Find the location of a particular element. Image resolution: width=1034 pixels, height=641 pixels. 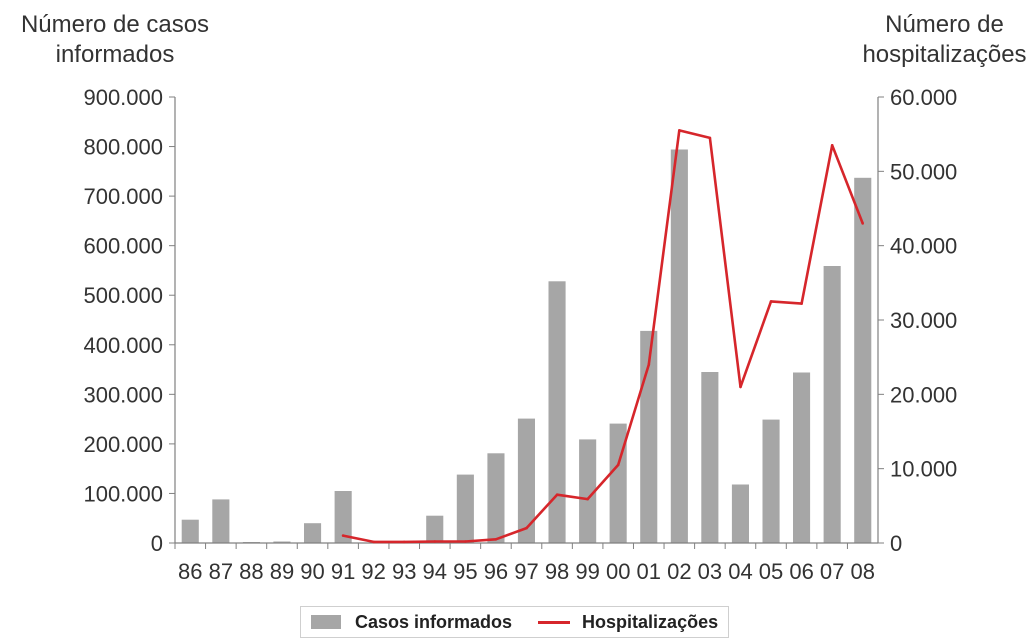

left-tick-label: 700.000 is located at coordinates (123, 196).